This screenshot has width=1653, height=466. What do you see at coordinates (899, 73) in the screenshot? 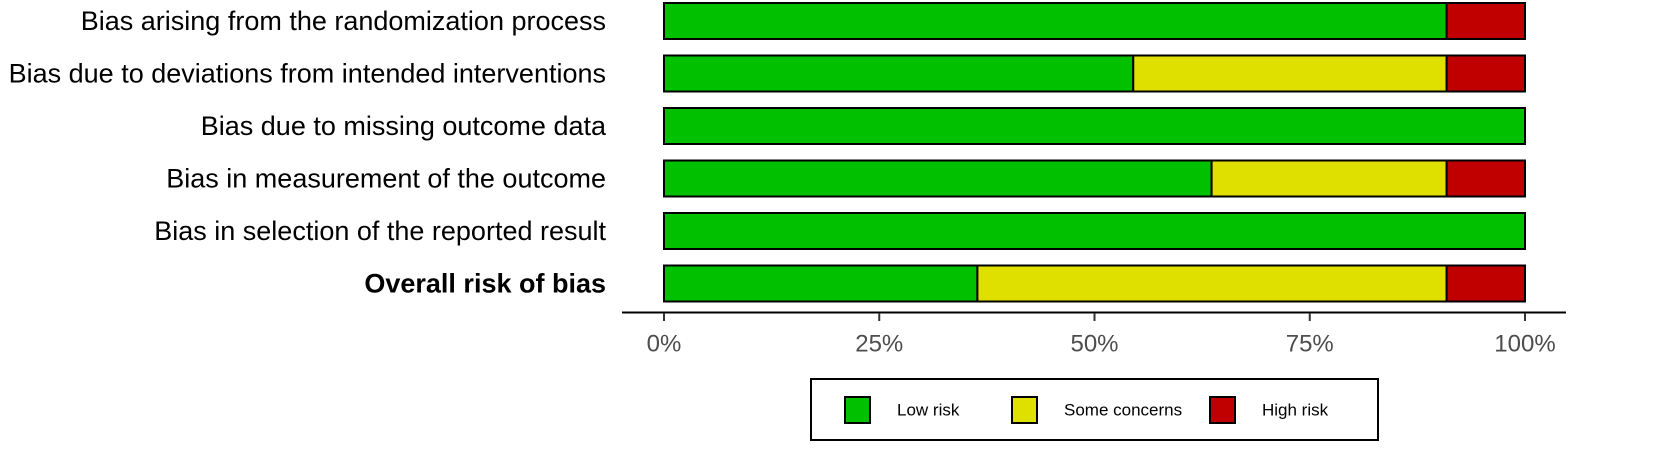
I see `bar-low-risk-bias-due-to-deviations-from-intended-interventions` at bounding box center [899, 73].